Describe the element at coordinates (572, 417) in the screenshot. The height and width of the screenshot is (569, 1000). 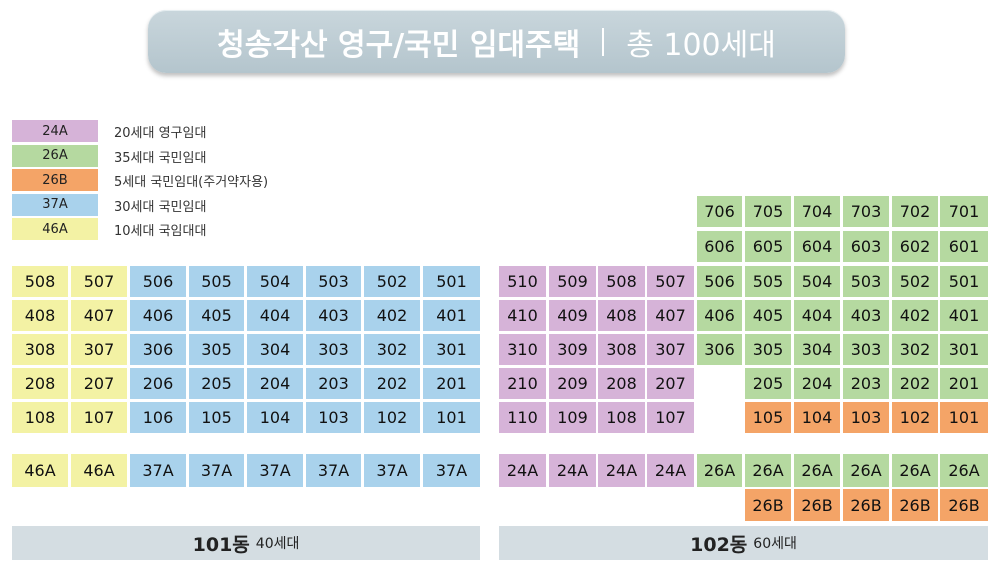
I see `unit-cell: 109` at that location.